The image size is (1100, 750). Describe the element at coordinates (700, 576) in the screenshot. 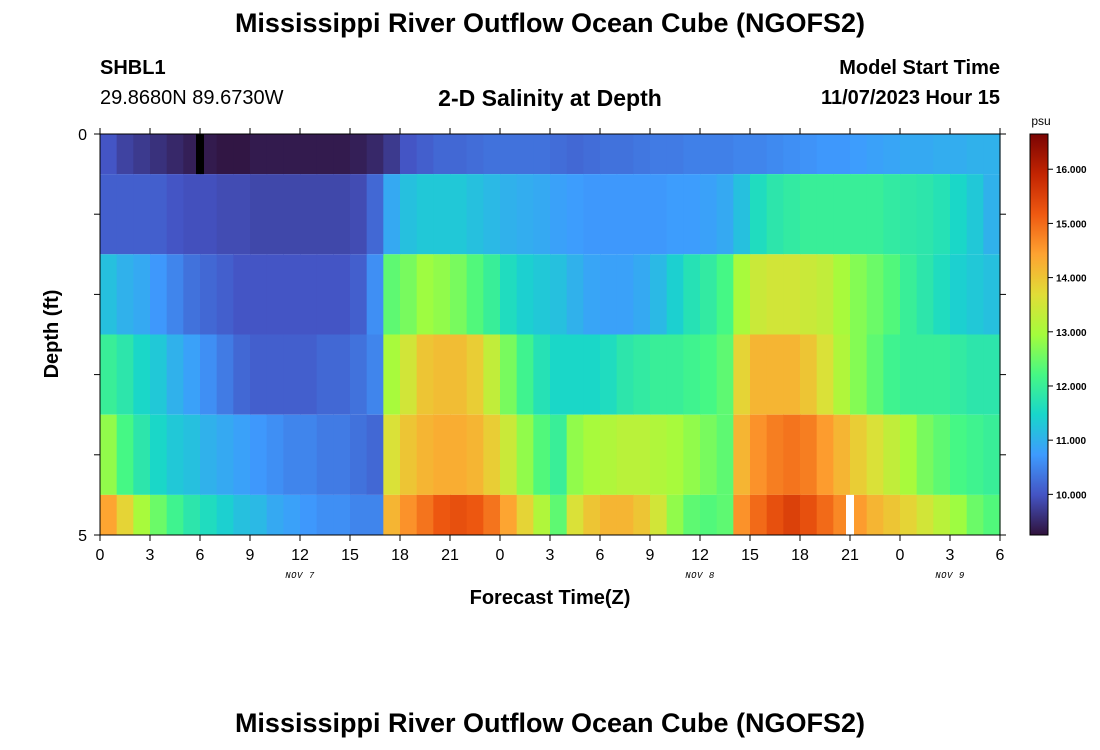

I see `date-label: NOV 8` at that location.